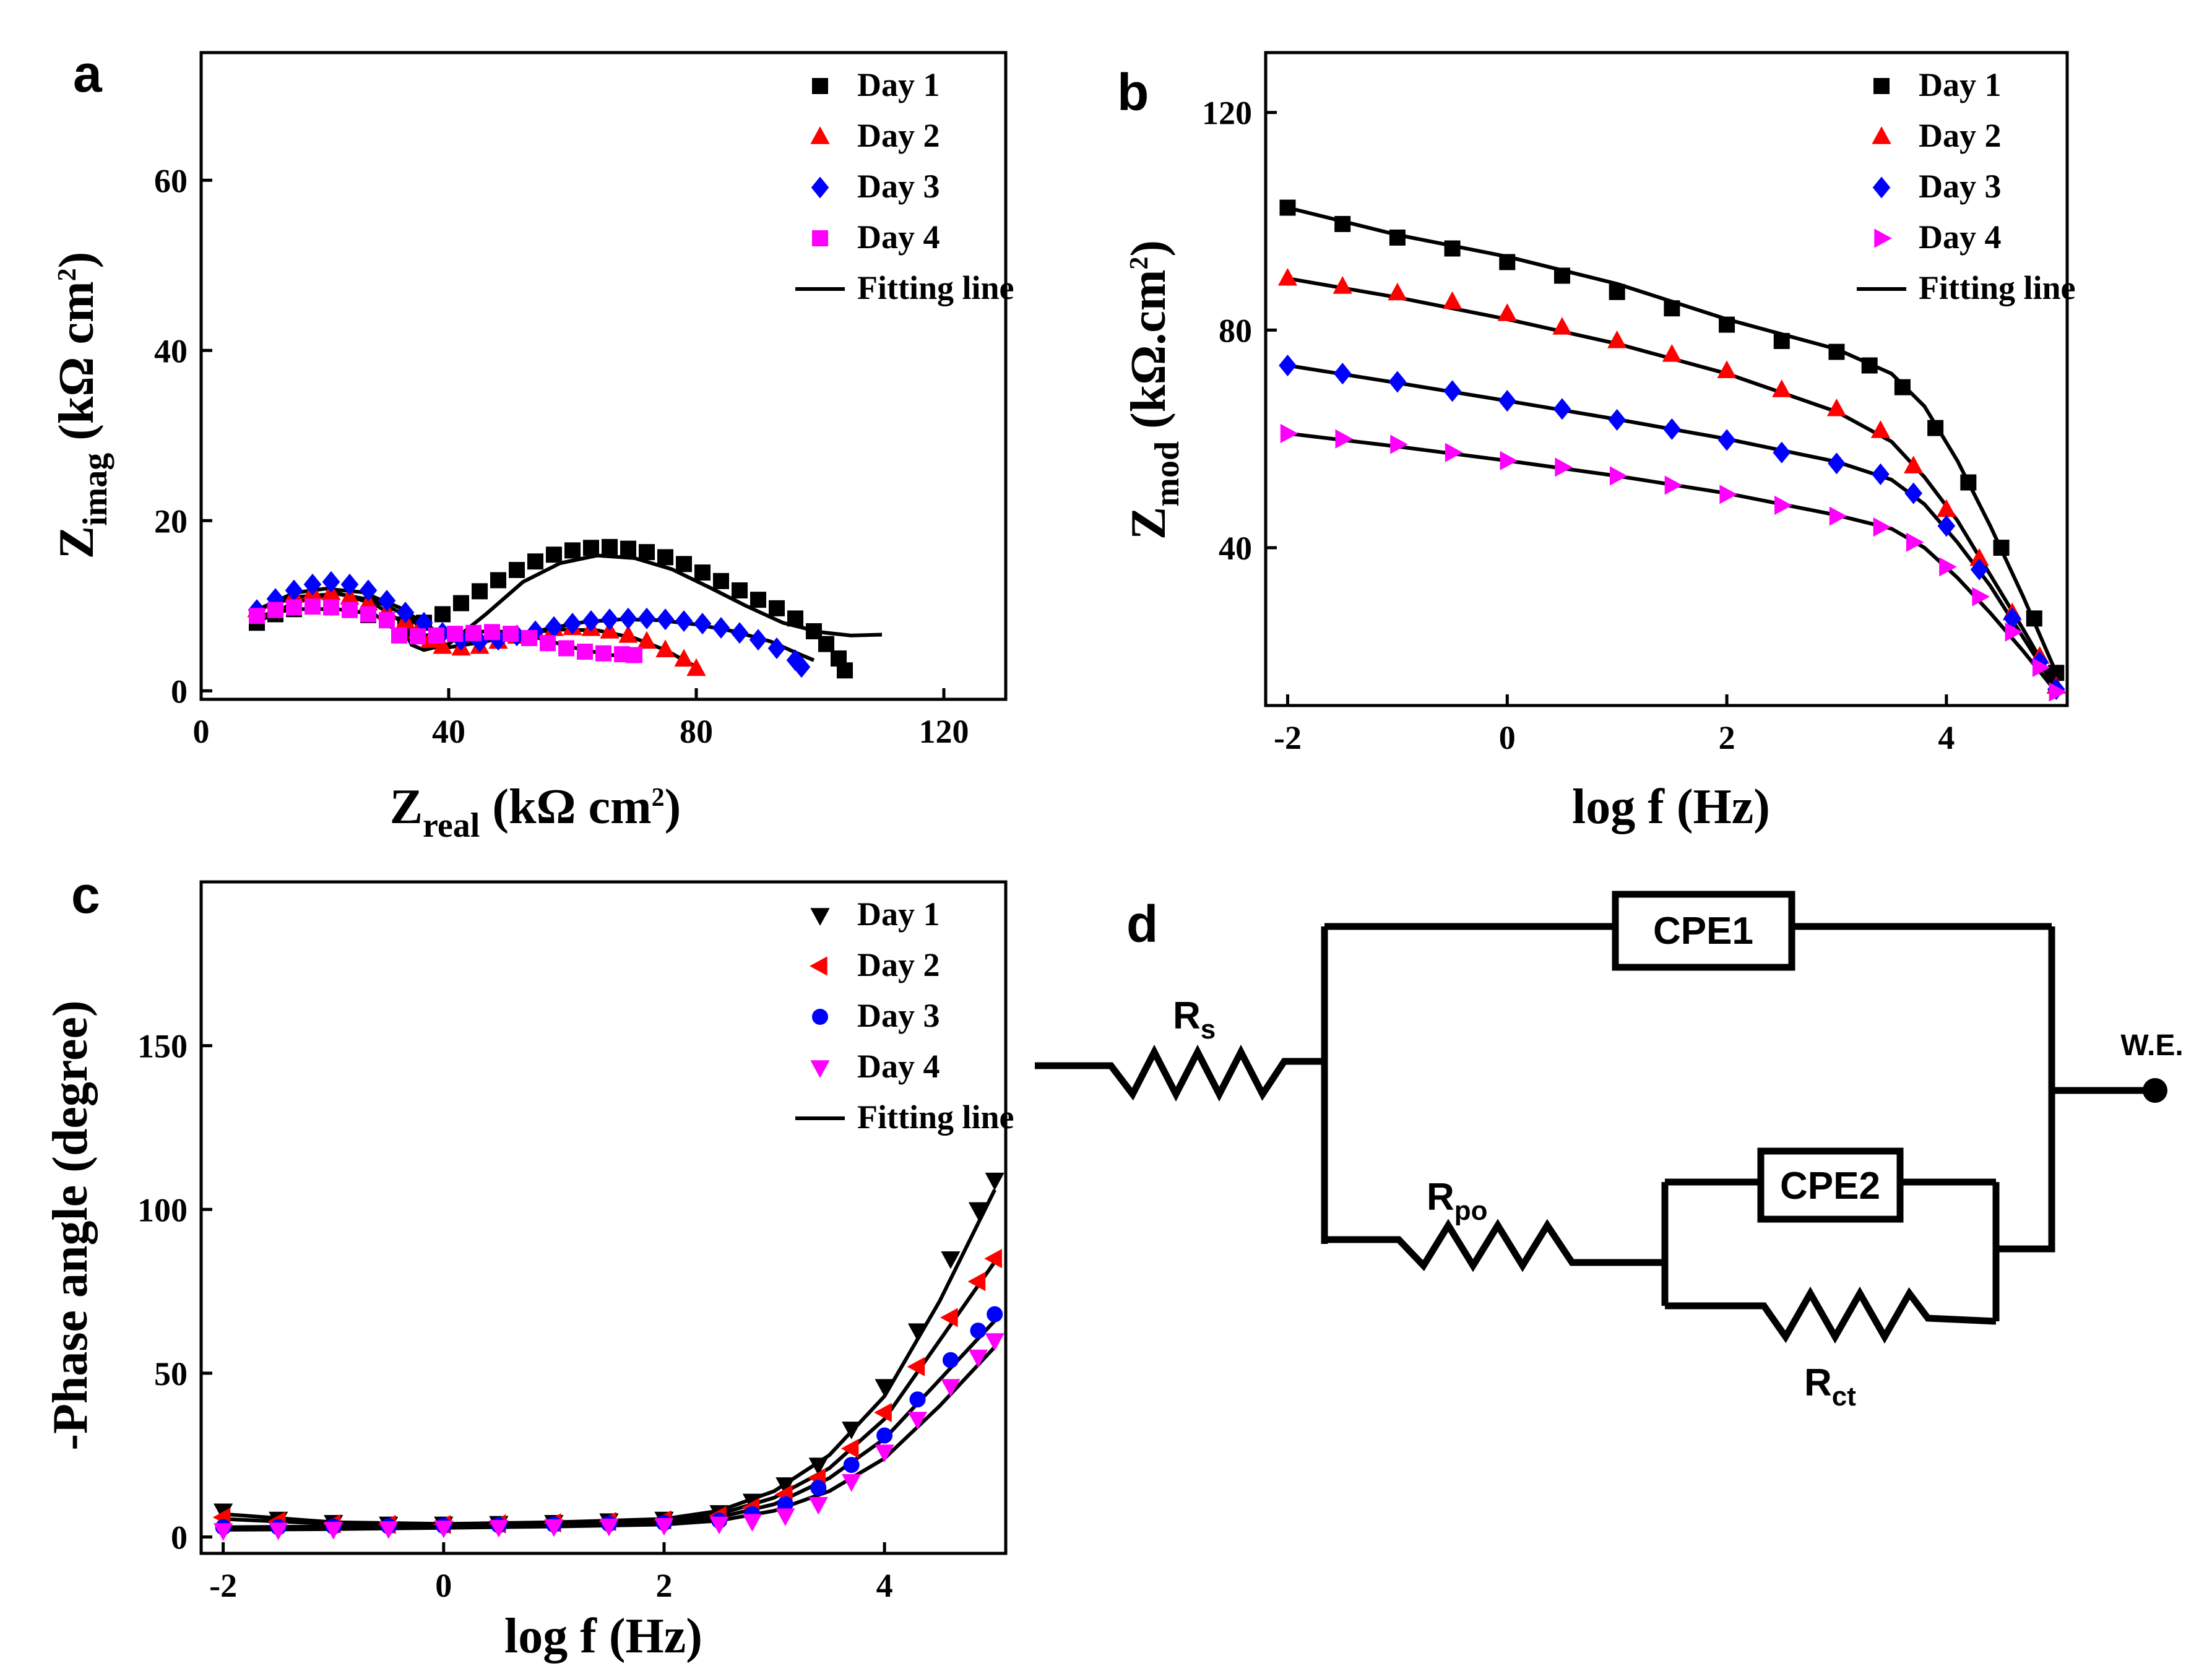 This screenshot has height=1679, width=2212. I want to click on panel-c-legend-label-2: Day 2, so click(898, 964).